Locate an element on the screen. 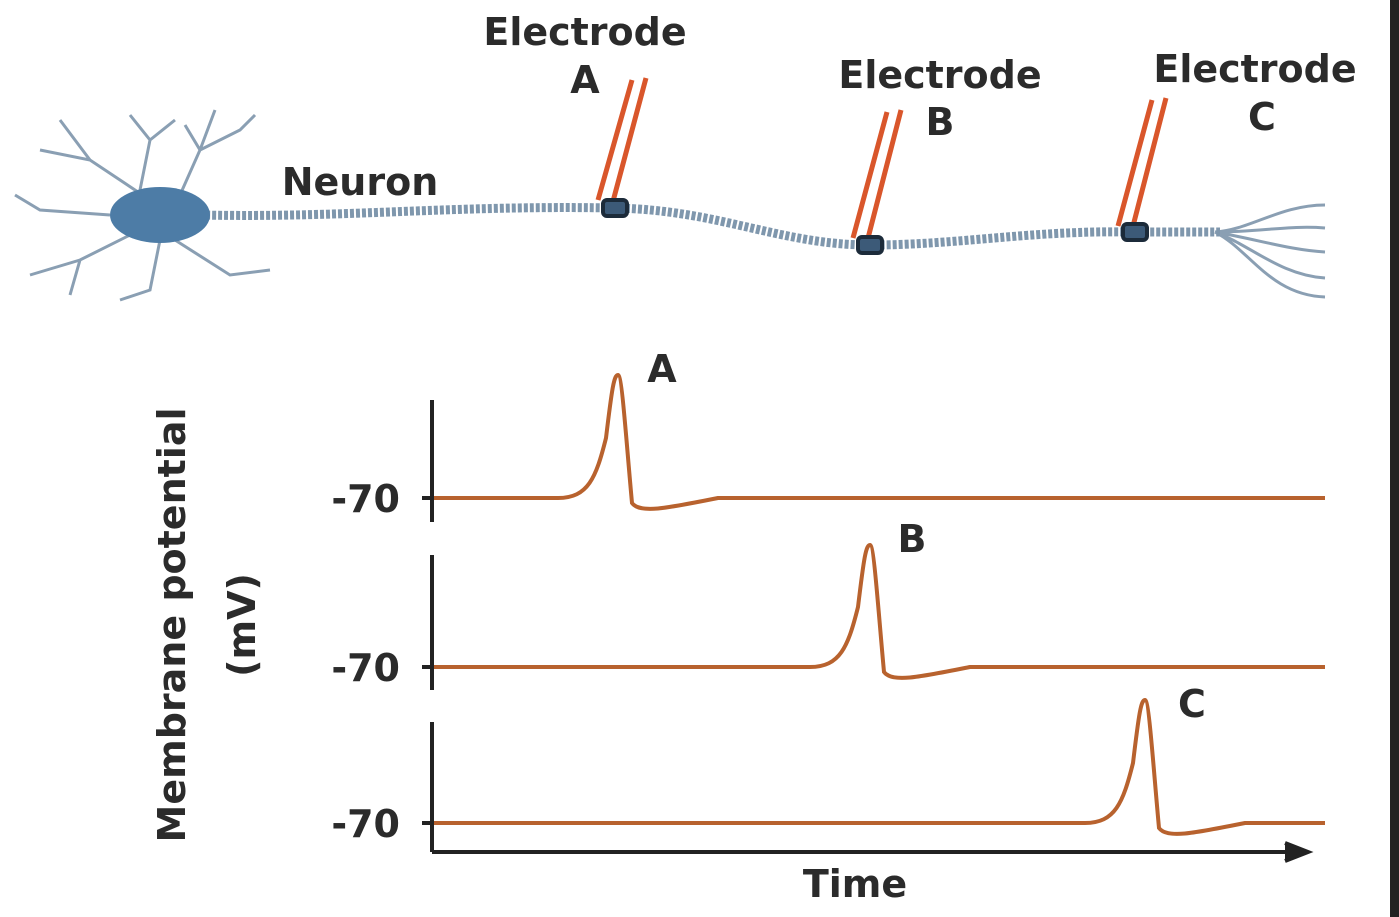 Image resolution: width=1399 pixels, height=917 pixels. trace-label: C is located at coordinates (1192, 704).